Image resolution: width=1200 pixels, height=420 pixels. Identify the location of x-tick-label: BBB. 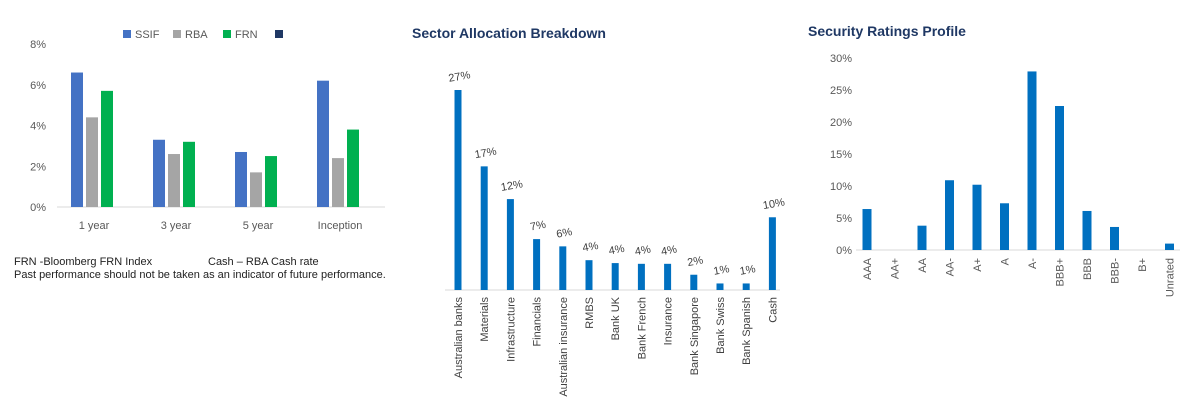
(1088, 269).